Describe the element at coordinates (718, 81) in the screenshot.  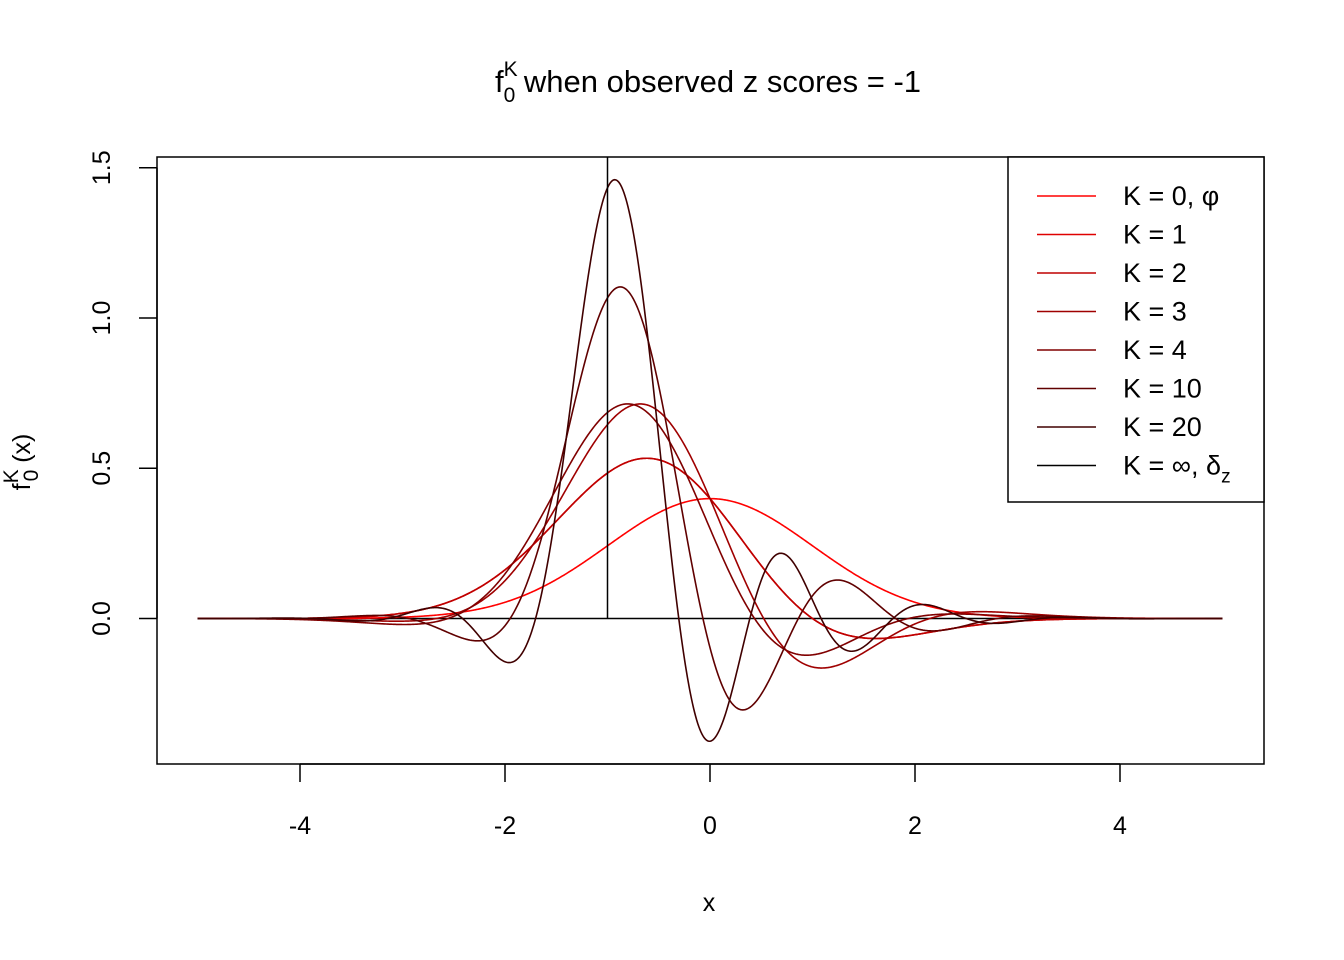
I see `title-rest: when observed z scores = -1` at that location.